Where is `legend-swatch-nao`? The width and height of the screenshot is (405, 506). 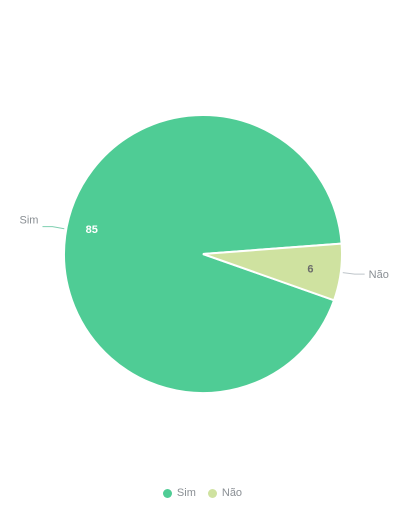
legend-swatch-nao is located at coordinates (212, 493).